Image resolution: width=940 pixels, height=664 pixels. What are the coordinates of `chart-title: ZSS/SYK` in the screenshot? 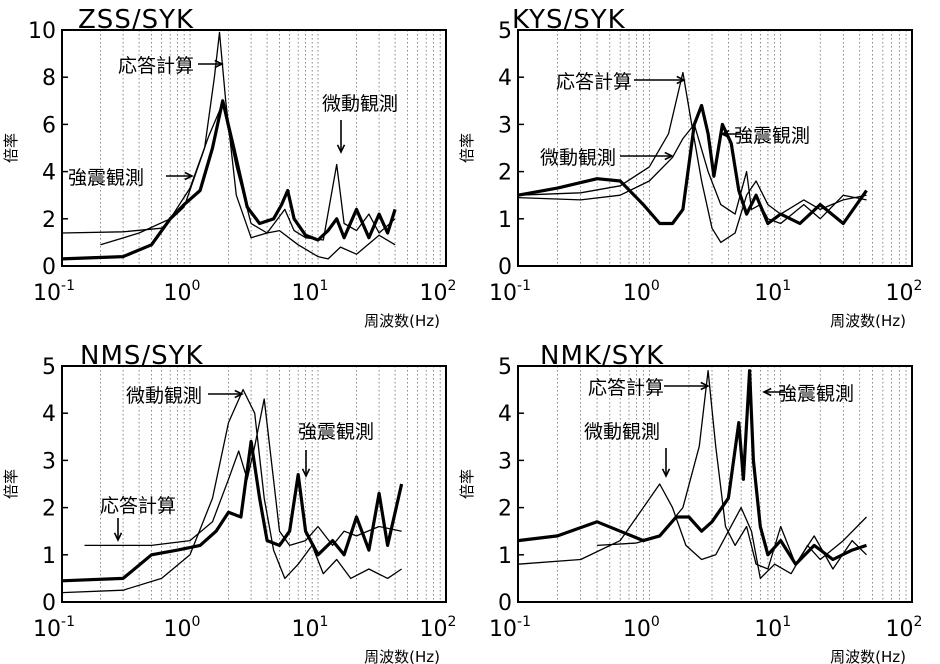 It's located at (136, 20).